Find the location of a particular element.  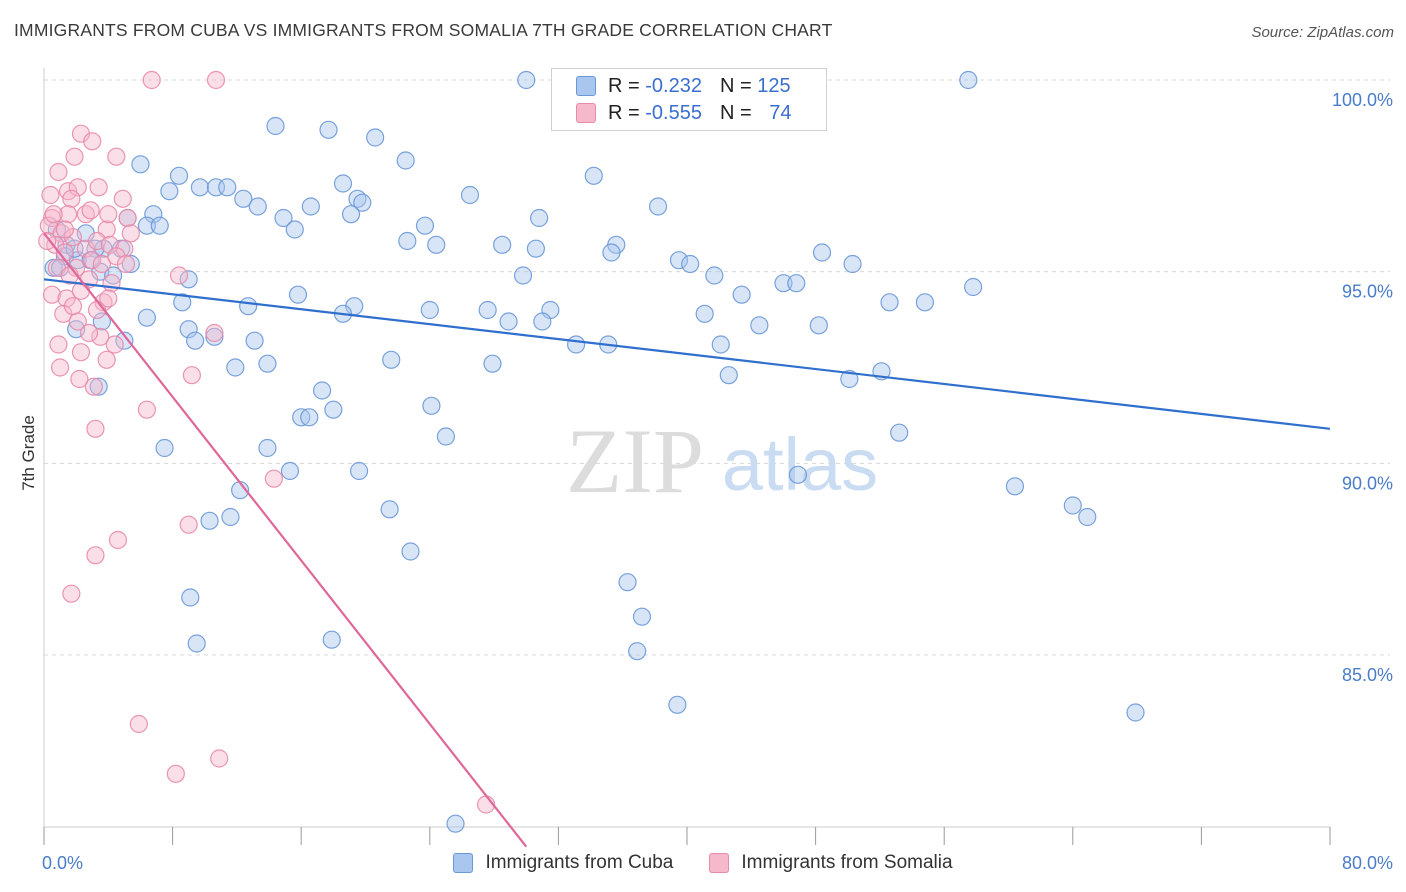

y-axis-label: 7th Grade is located at coordinates (28, 453).